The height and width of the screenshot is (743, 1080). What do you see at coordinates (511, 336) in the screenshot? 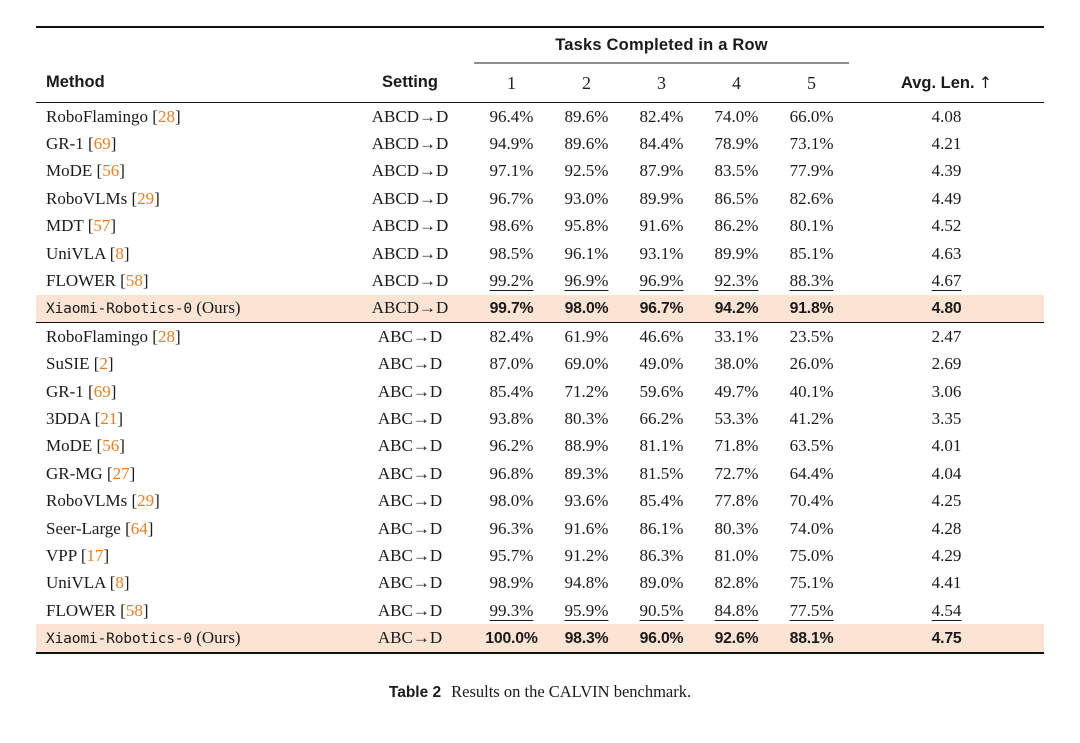
I see `success-rate-value: 82.4%` at bounding box center [511, 336].